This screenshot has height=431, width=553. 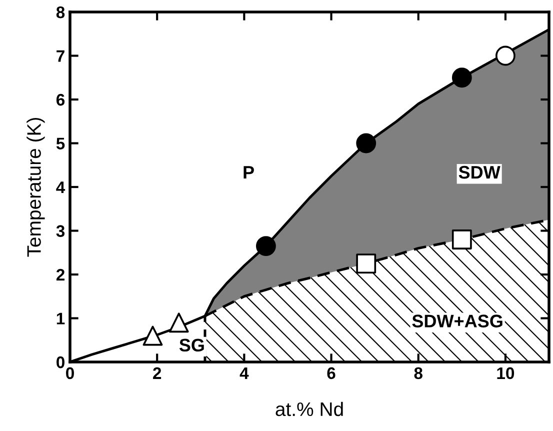 What do you see at coordinates (157, 373) in the screenshot?
I see `x-tick-label: 2` at bounding box center [157, 373].